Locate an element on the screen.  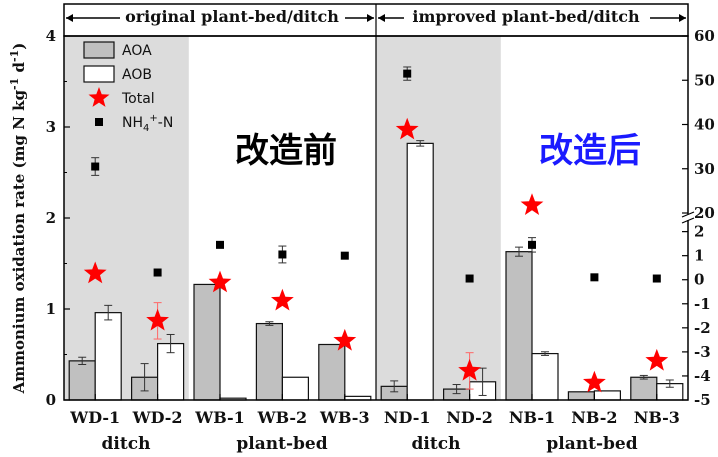
group-label-ditch-original: ditch is located at coordinates (126, 444).